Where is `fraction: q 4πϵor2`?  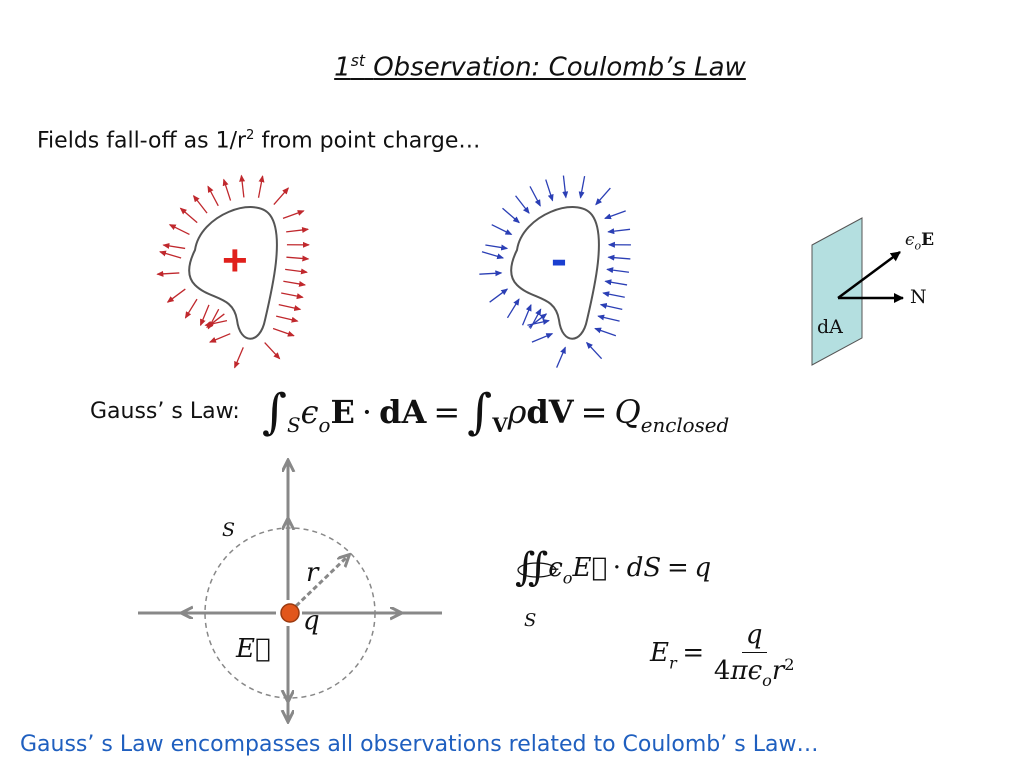 fraction: q 4πϵor2 is located at coordinates (754, 655).